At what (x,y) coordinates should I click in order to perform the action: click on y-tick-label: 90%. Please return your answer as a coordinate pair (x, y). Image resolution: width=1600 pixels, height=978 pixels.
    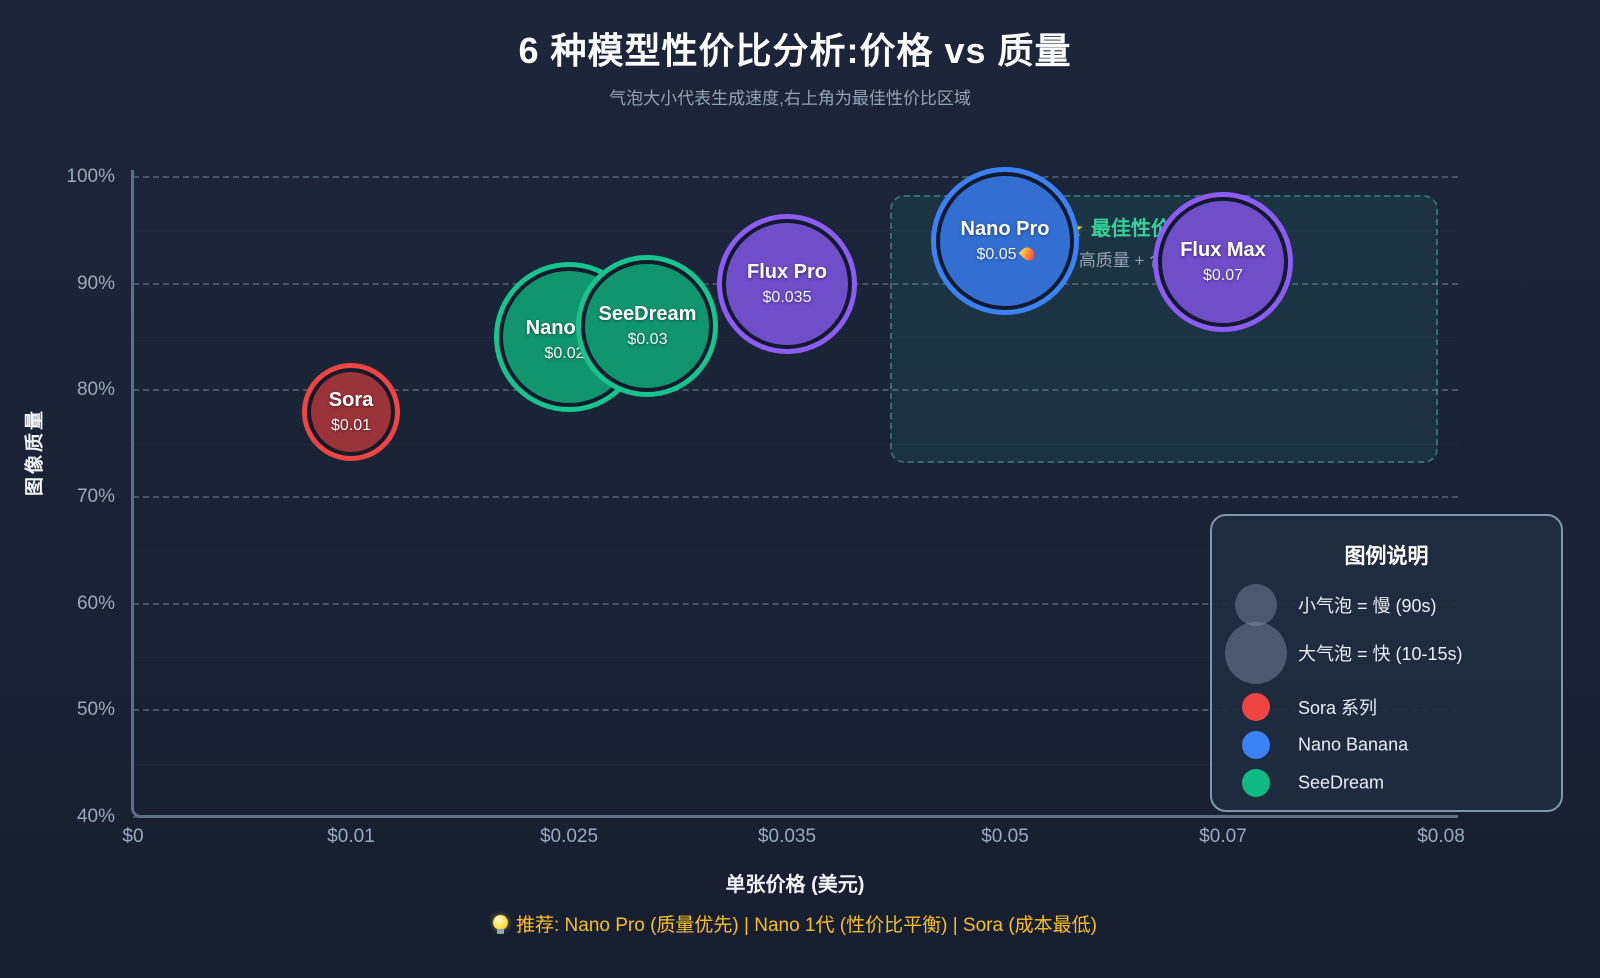
    Looking at the image, I should click on (95, 283).